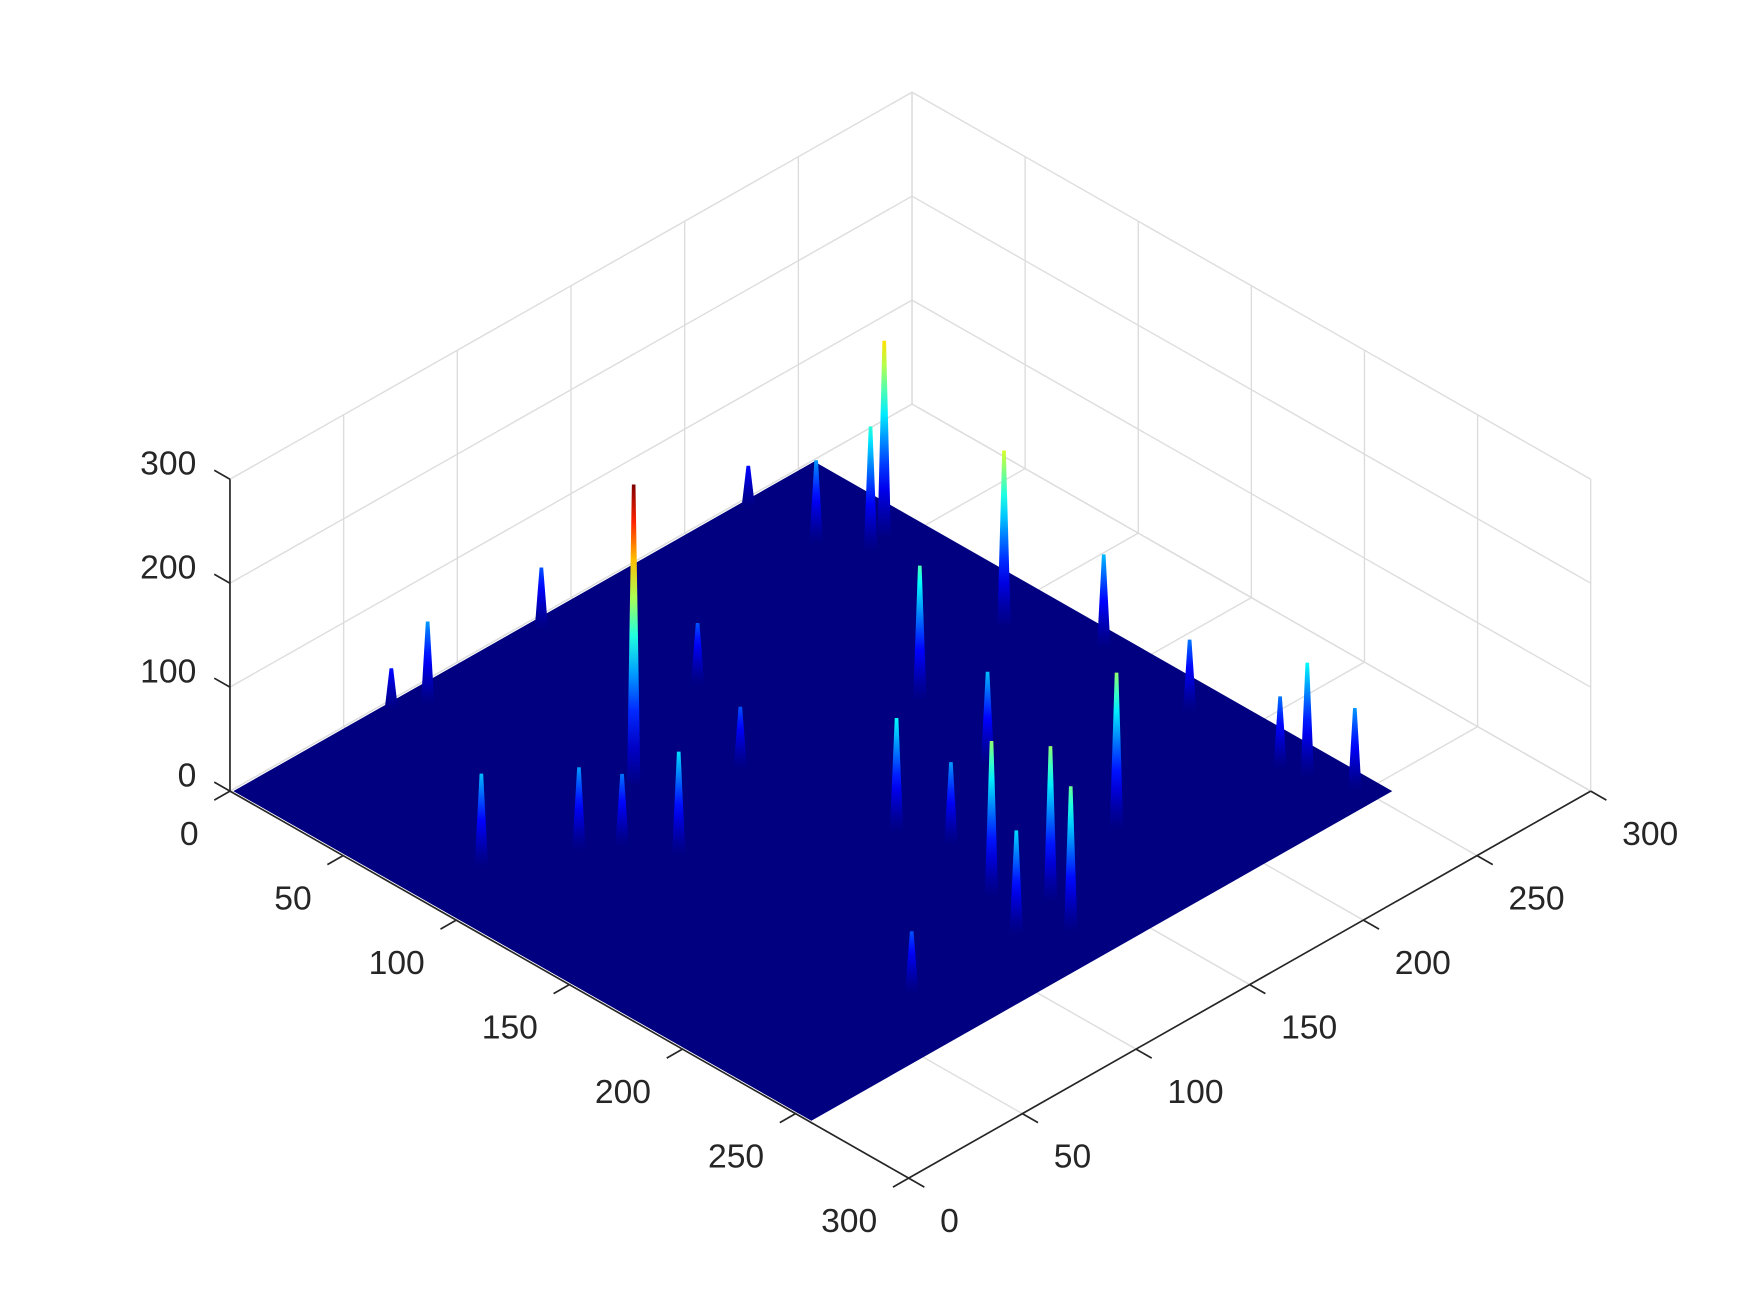 The width and height of the screenshot is (1750, 1313). Describe the element at coordinates (1650, 834) in the screenshot. I see `x-tick-label: 300` at that location.